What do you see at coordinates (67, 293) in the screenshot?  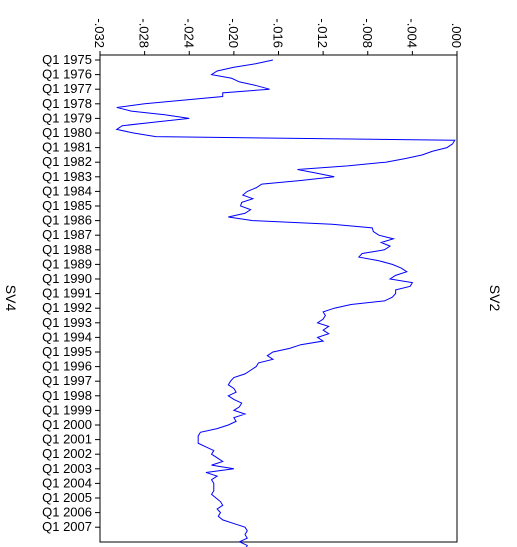 I see `time-tick-label: Q1 1991` at bounding box center [67, 293].